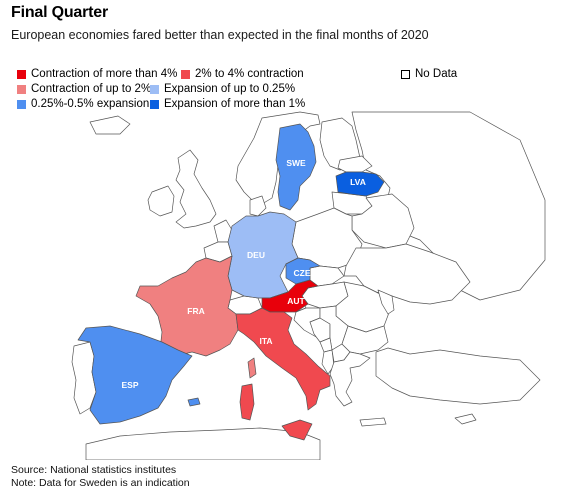  What do you see at coordinates (59, 12) in the screenshot?
I see `chart-title: Final Quarter` at bounding box center [59, 12].